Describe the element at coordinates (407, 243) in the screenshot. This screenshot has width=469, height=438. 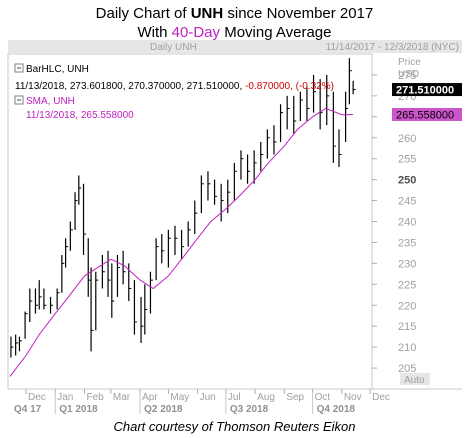
I see `y-tick-label: 235` at that location.